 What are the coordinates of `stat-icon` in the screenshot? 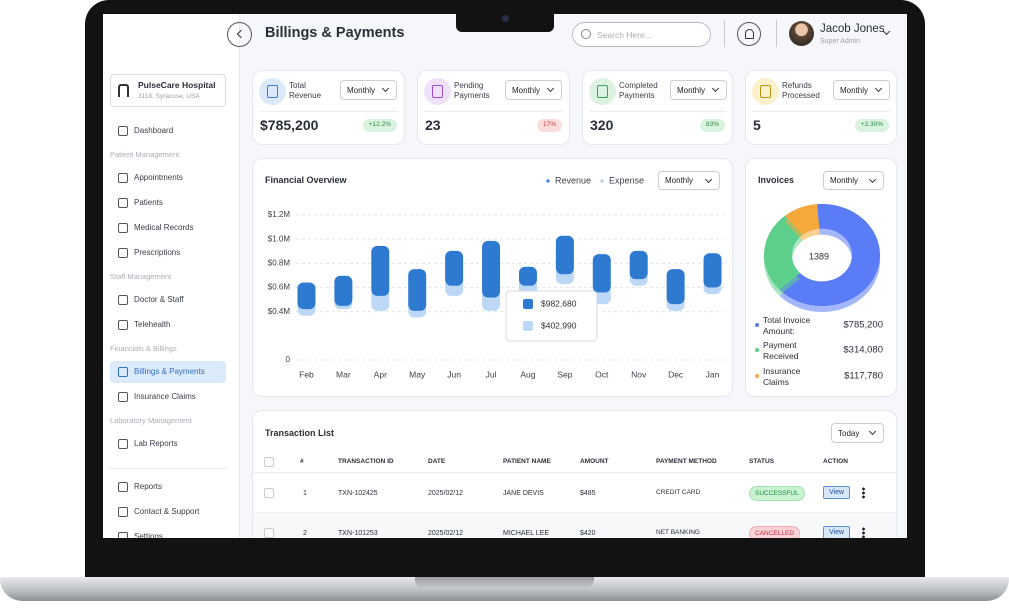 It's located at (602, 91).